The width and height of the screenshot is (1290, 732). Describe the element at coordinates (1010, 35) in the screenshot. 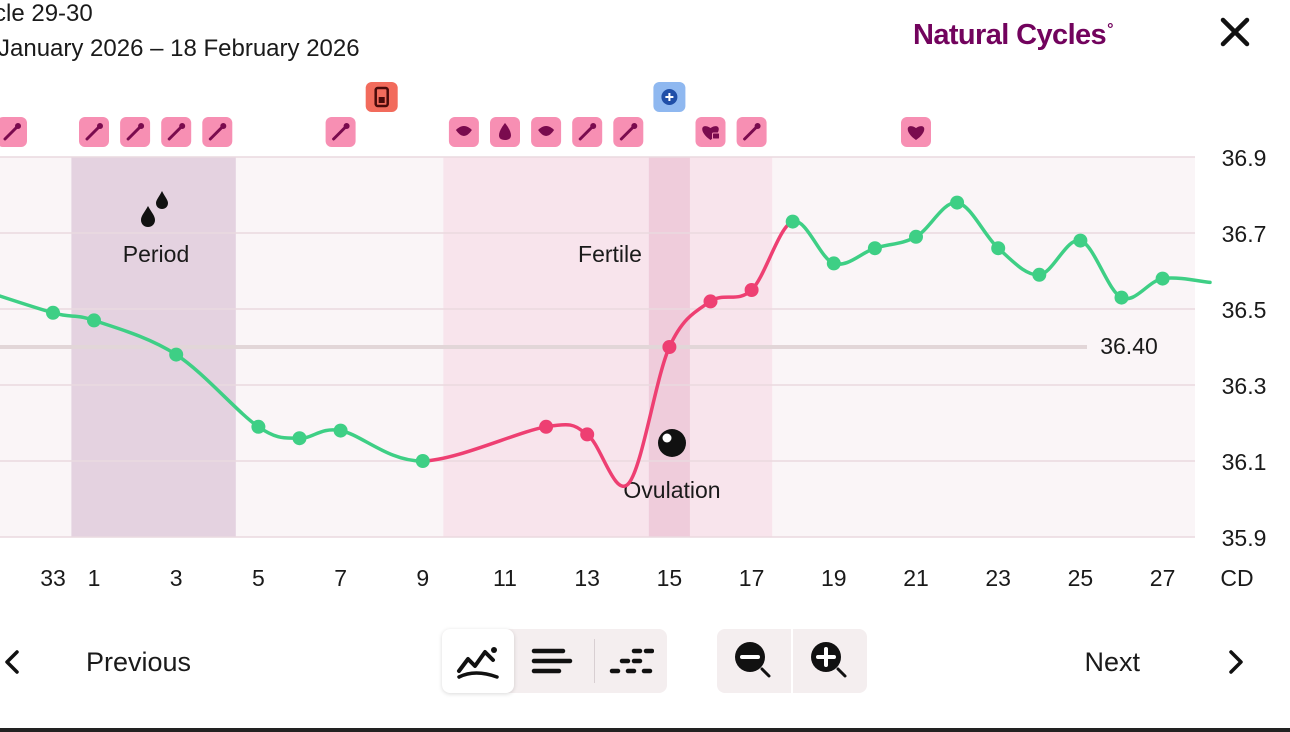

I see `logo-text: Natural Cycles` at that location.